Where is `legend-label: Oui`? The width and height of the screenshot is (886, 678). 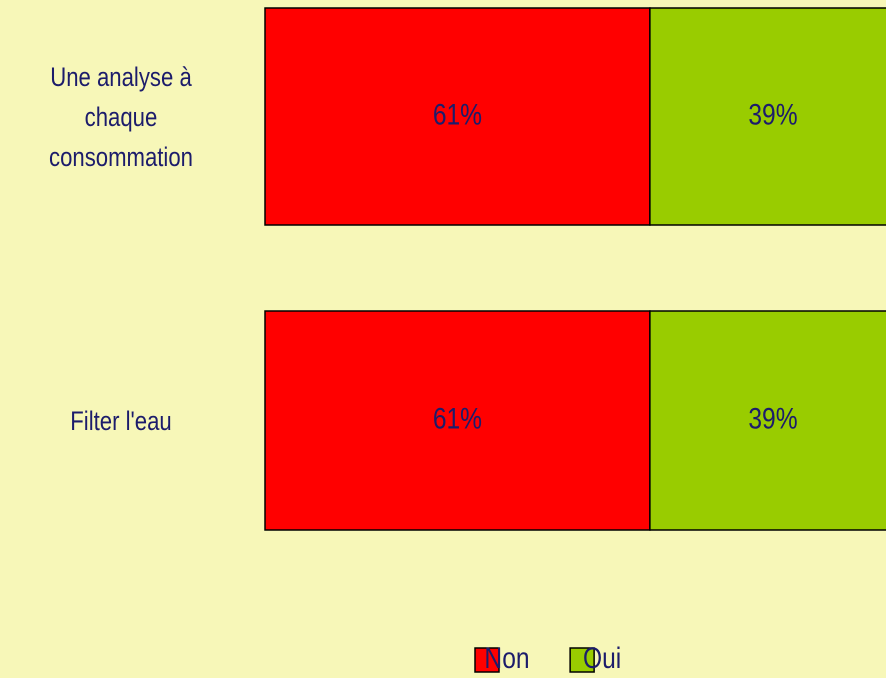 legend-label: Oui is located at coordinates (602, 658).